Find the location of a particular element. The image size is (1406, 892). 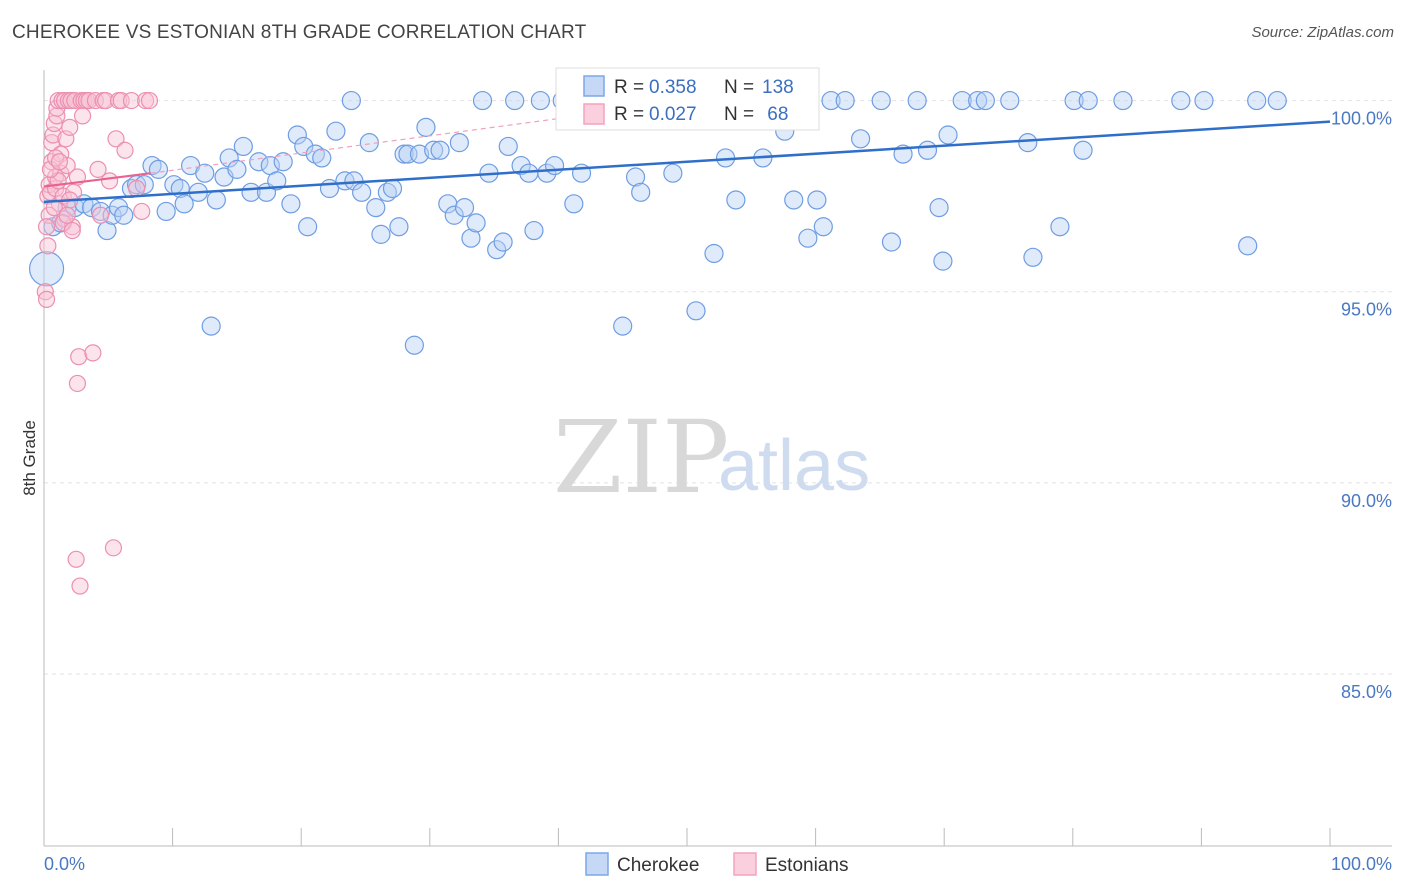

estonians-trend-extension is located at coordinates (393, 140).